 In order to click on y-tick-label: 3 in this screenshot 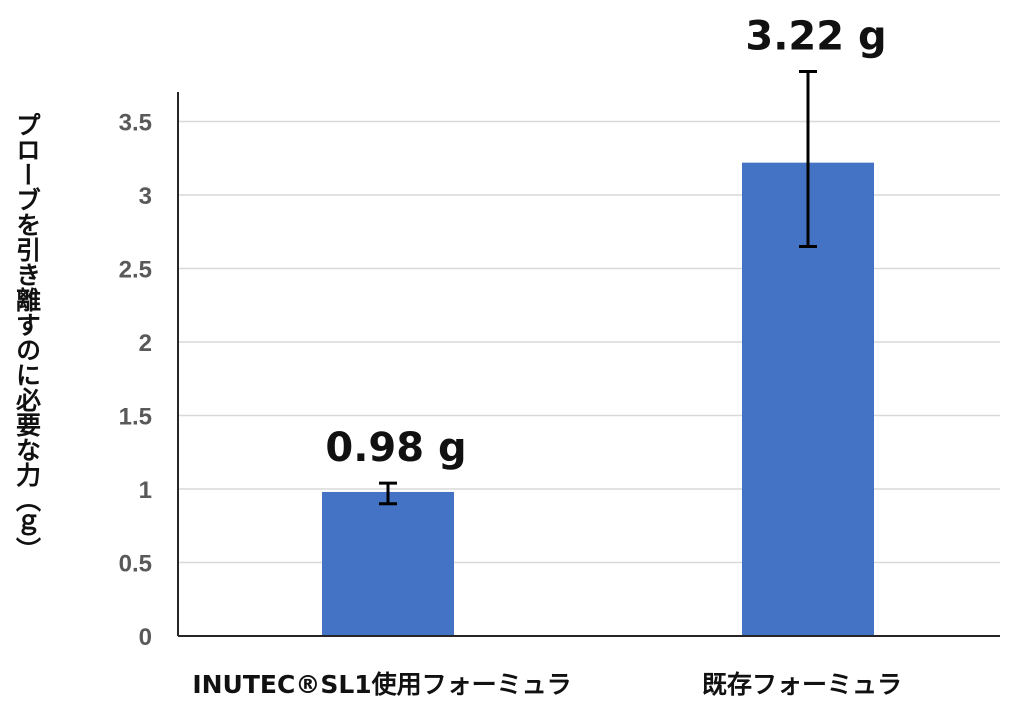, I will do `click(145, 196)`.